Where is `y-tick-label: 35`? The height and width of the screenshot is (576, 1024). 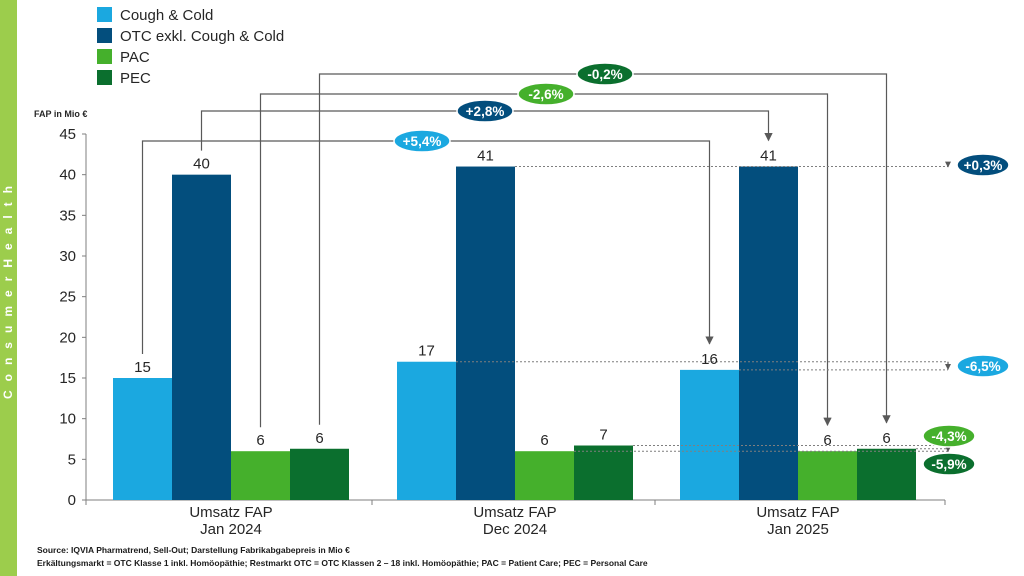 y-tick-label: 35 is located at coordinates (67, 215).